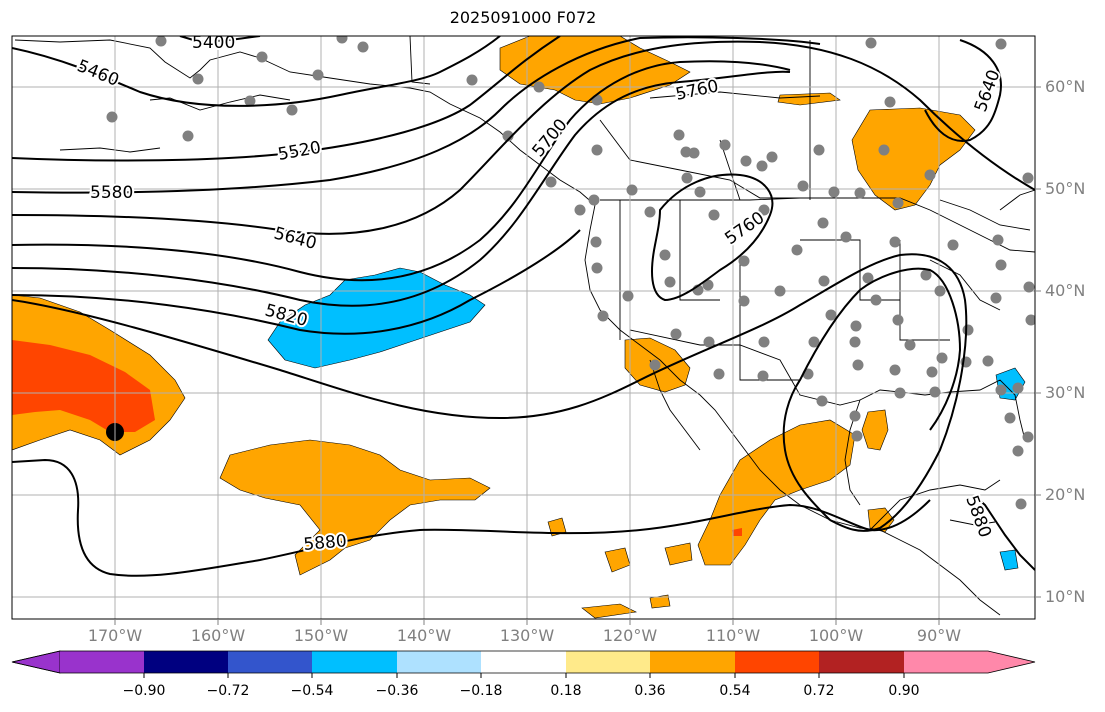 The image size is (1105, 712). Describe the element at coordinates (913, 159) in the screenshot. I see `positive-anomaly-canada-east` at that location.